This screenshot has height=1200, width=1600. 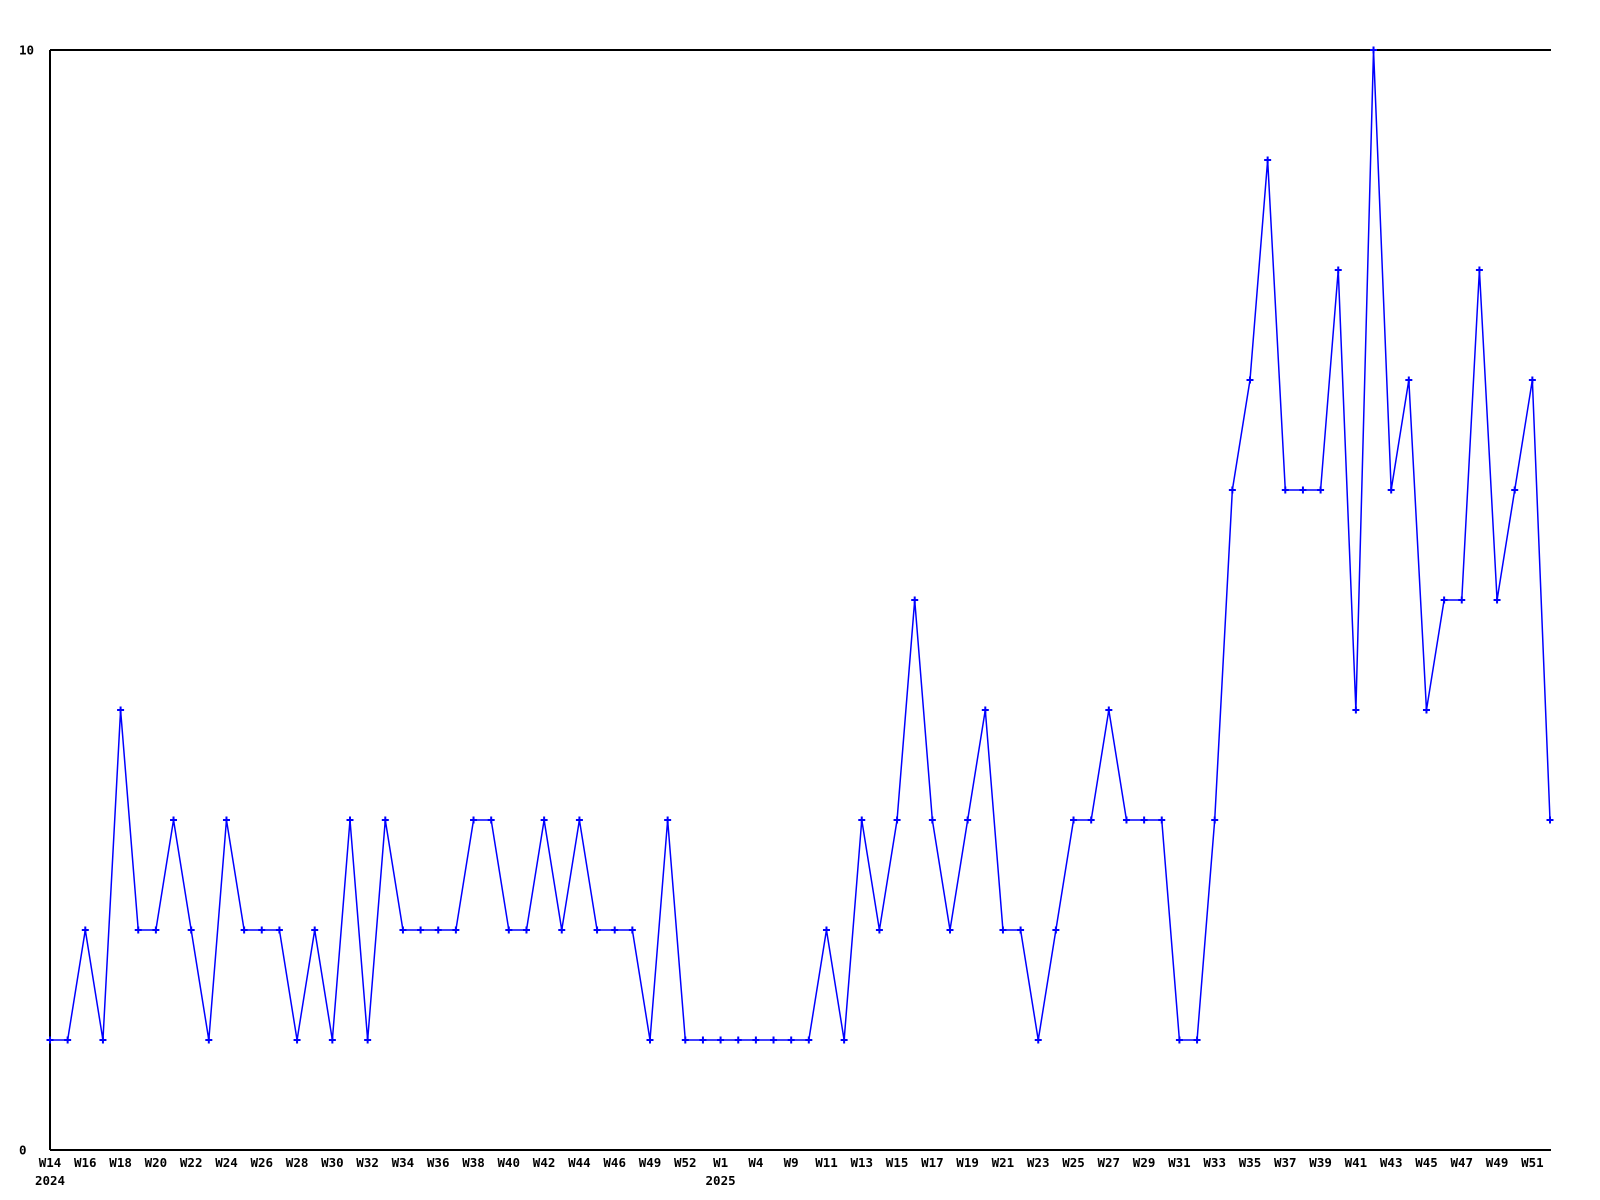 I want to click on x-axis-tick-label: W17, so click(x=932, y=1162).